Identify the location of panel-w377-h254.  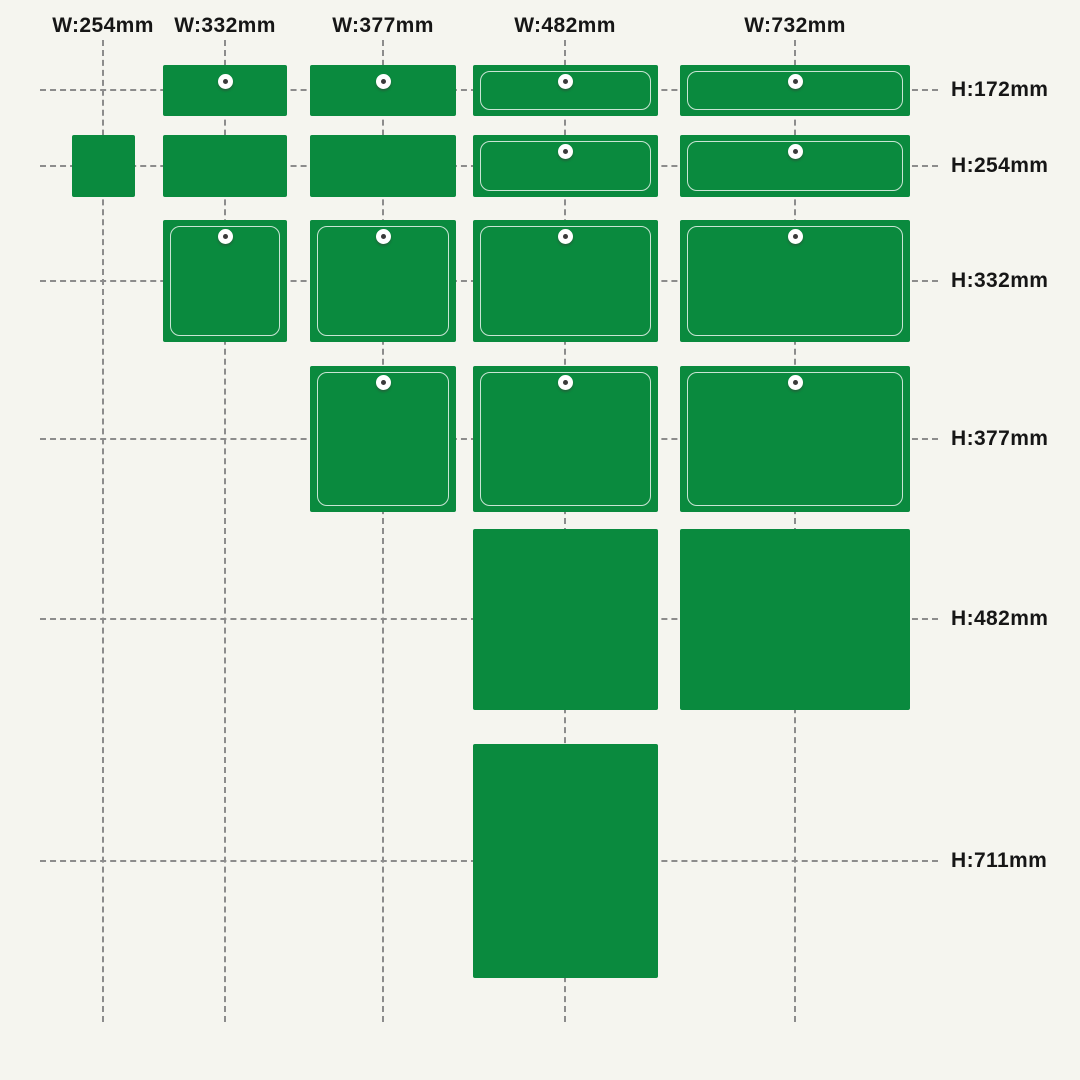
(383, 166).